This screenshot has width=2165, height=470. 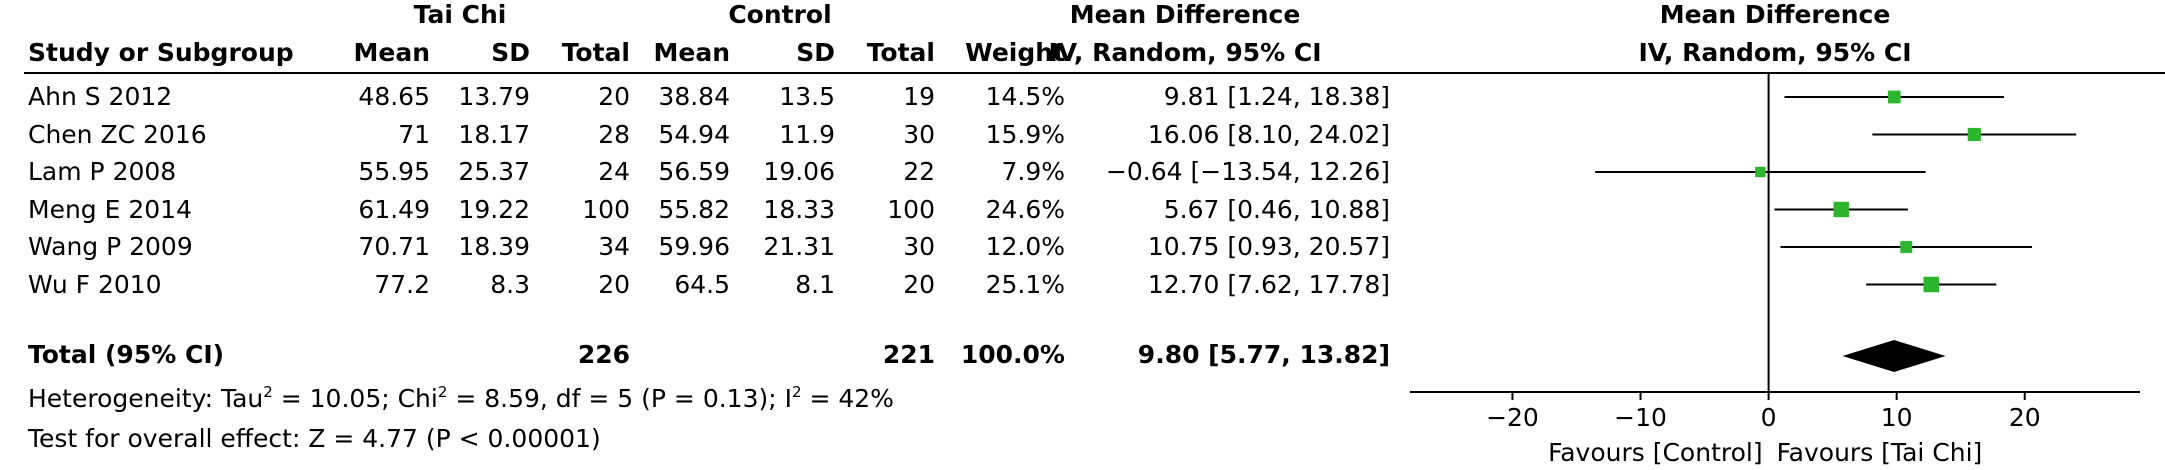 I want to click on study-ci-text: 5.67 [0.46, 10.88], so click(x=1276, y=209).